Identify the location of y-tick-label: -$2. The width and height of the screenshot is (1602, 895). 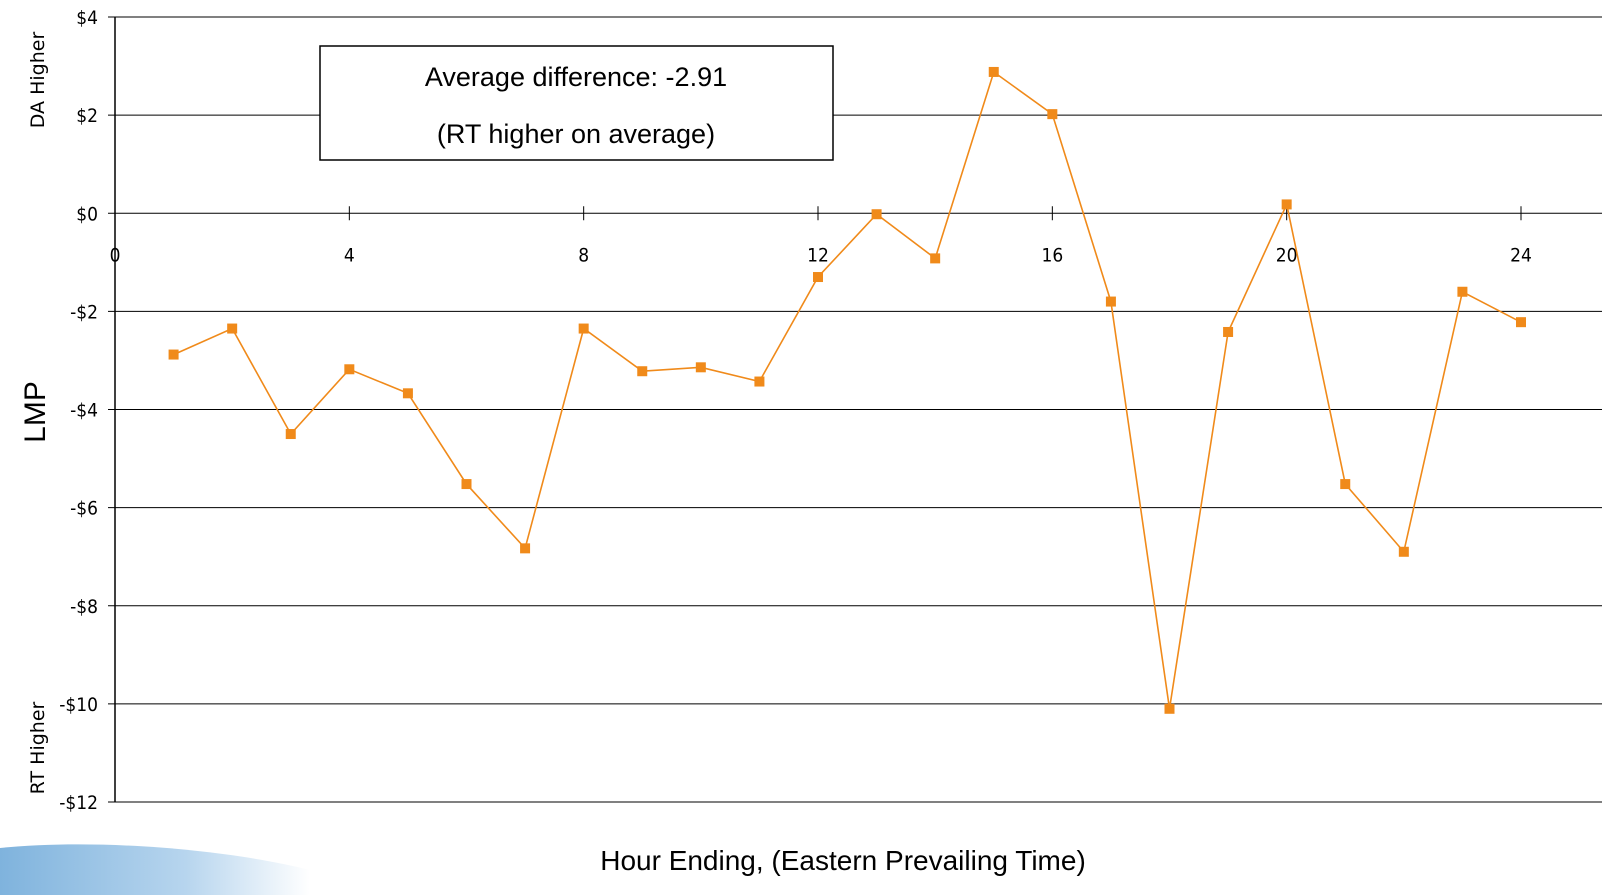
(84, 312).